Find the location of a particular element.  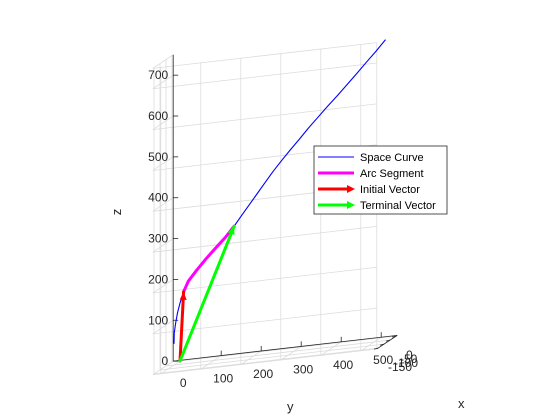

initial-vector-line is located at coordinates (182, 326).